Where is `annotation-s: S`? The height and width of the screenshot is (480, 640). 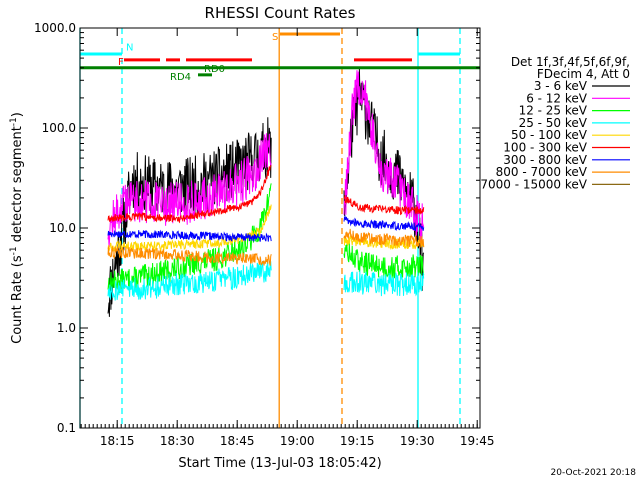 annotation-s: S is located at coordinates (275, 37).